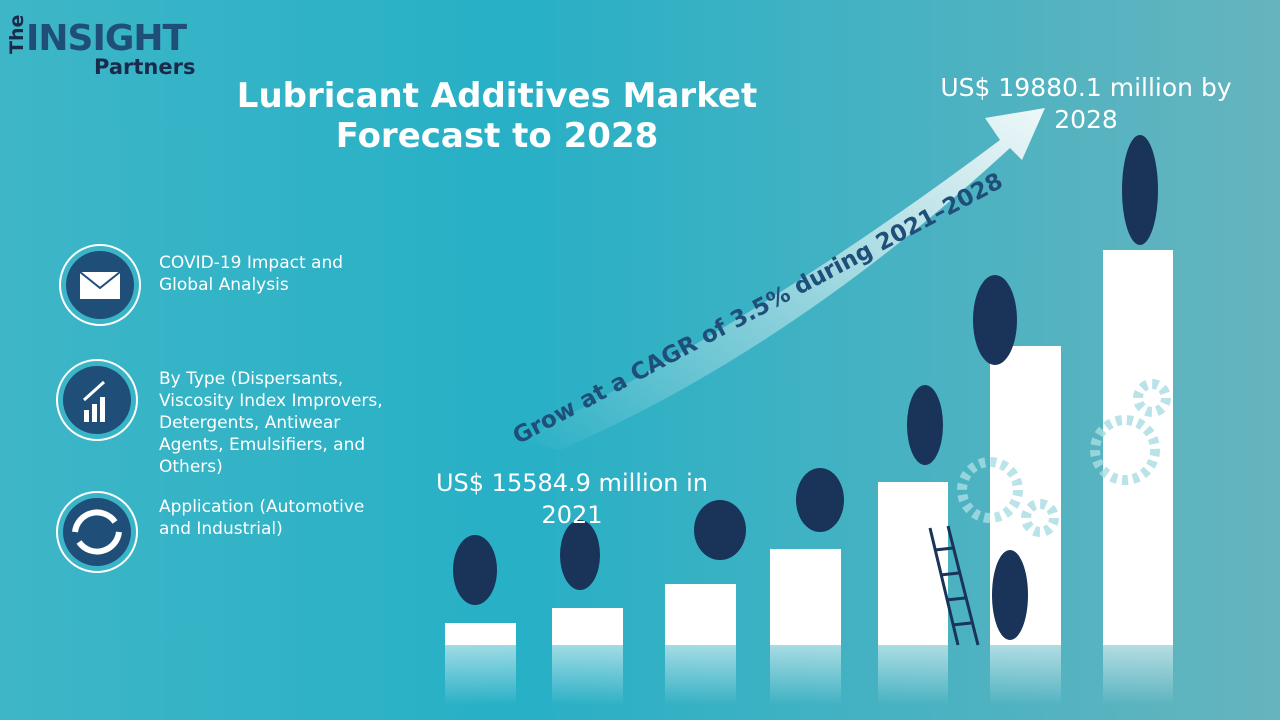  I want to click on item-text: COVID-19 Impact and Global Analysis, so click(251, 274).